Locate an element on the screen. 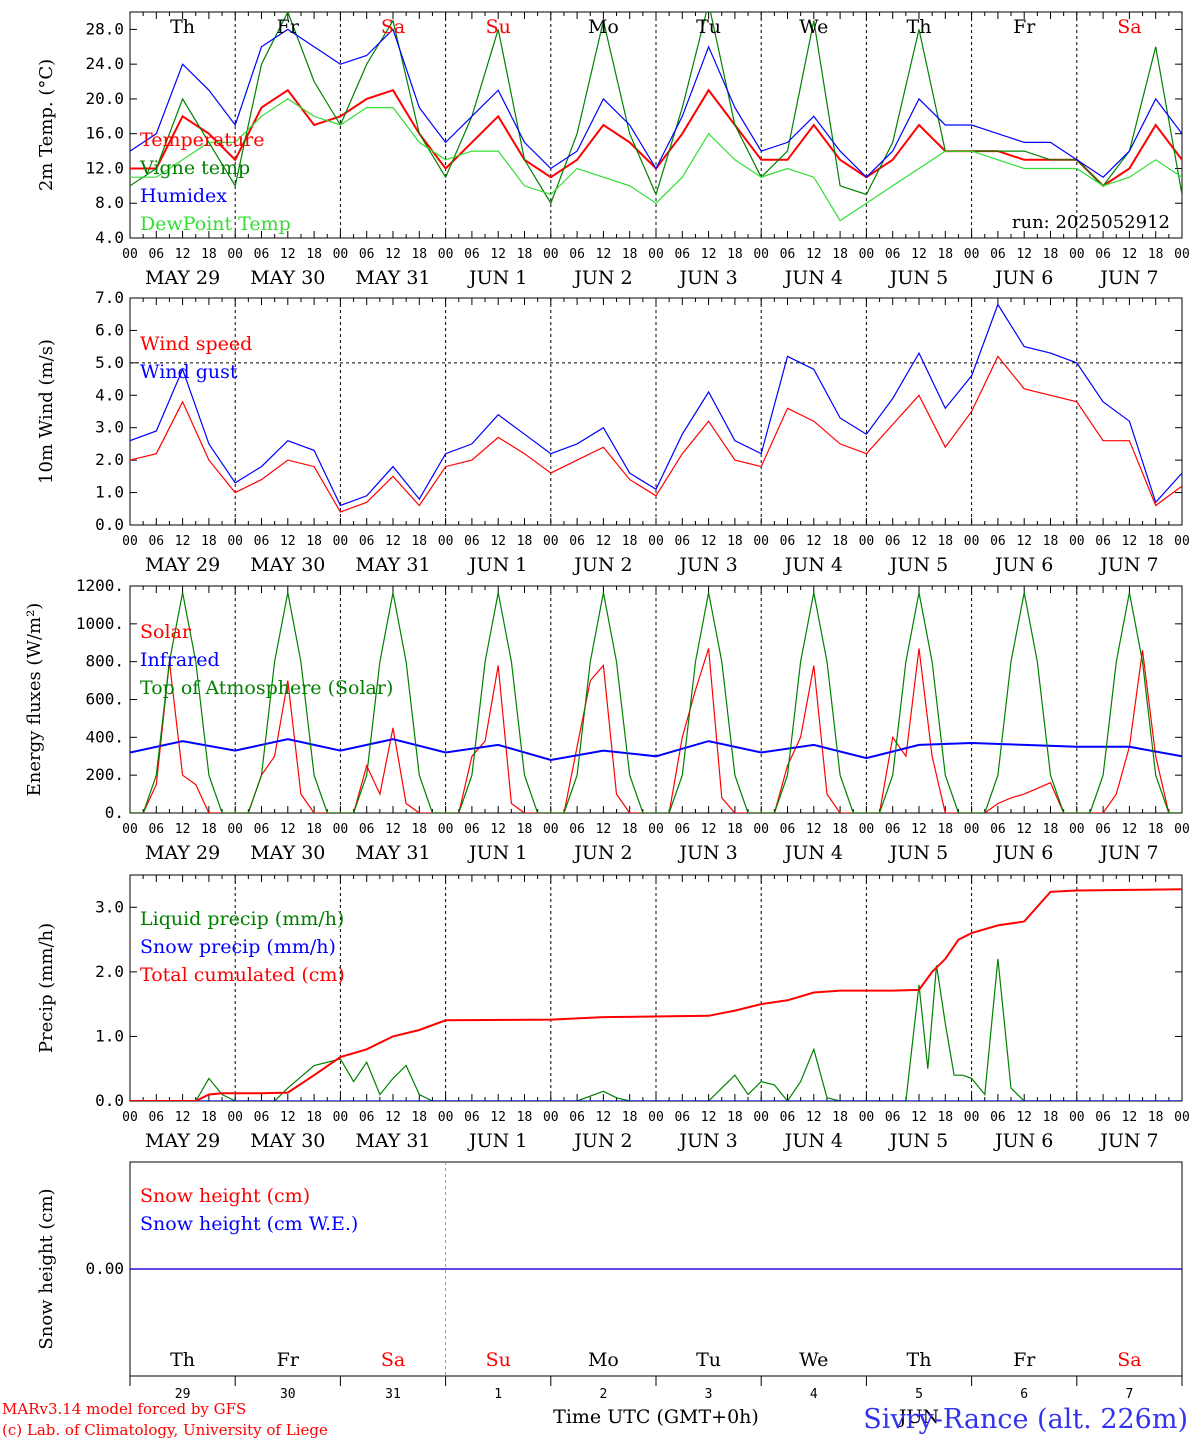 The width and height of the screenshot is (1194, 1440). legend-entry: Top of Atmosphere (Solar) is located at coordinates (266, 688).